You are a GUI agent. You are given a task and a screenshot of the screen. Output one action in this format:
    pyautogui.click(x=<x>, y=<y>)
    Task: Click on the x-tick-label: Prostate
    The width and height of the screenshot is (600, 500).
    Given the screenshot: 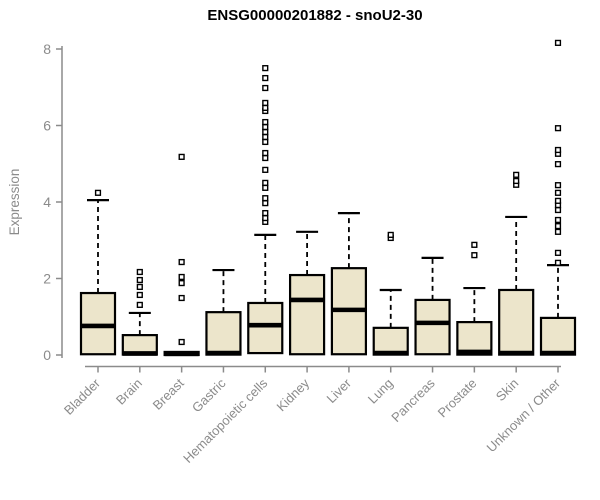 What is the action you would take?
    pyautogui.click(x=457, y=398)
    